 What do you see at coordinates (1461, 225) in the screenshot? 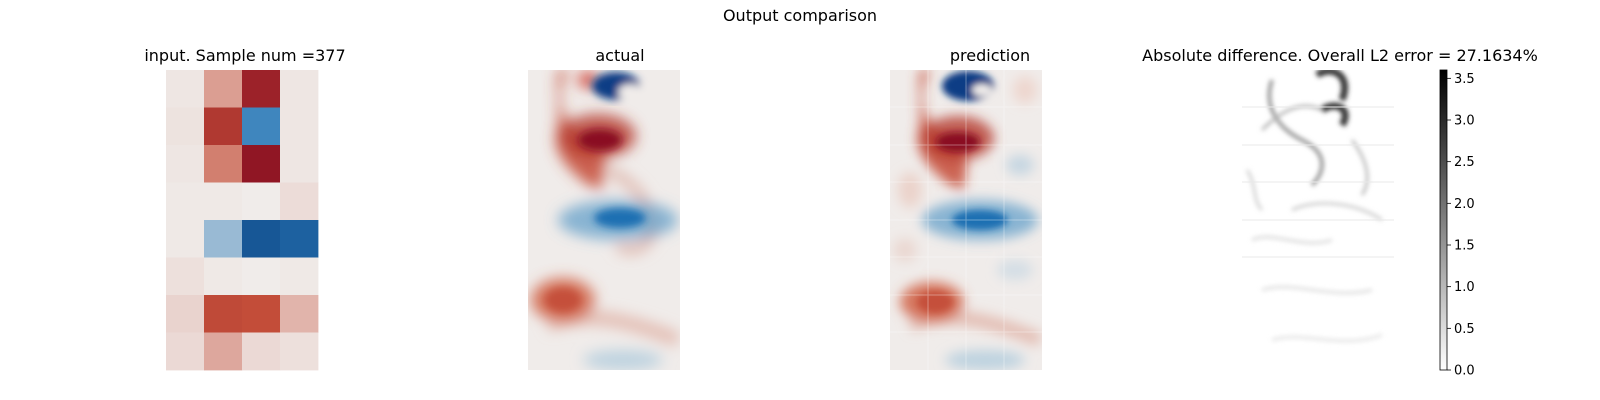
I see `colorbar-ticks: 0.0 0.5 1.0 1.5 2.0 2.5 3.0 3.5` at bounding box center [1461, 225].